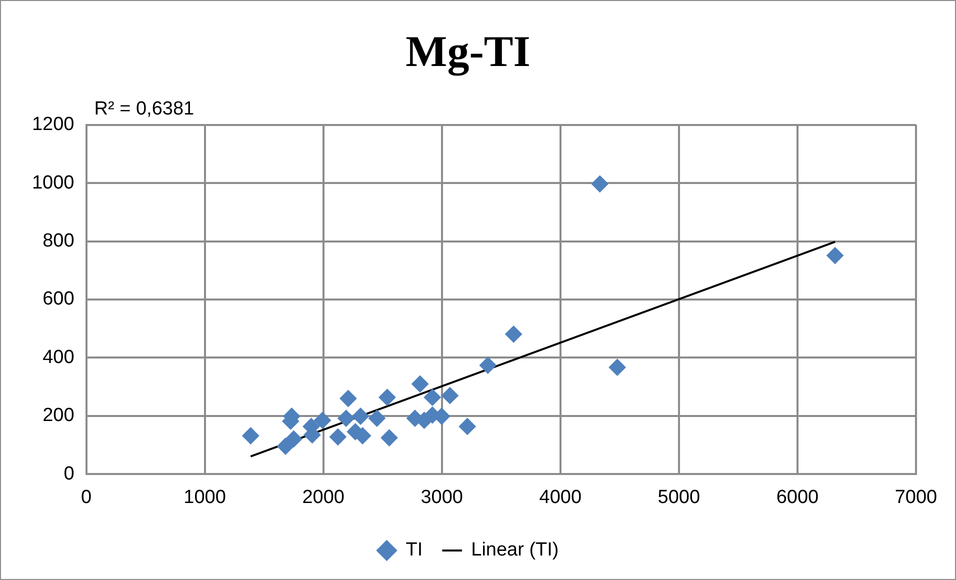  Describe the element at coordinates (797, 497) in the screenshot. I see `x-tick-label: 6000` at that location.